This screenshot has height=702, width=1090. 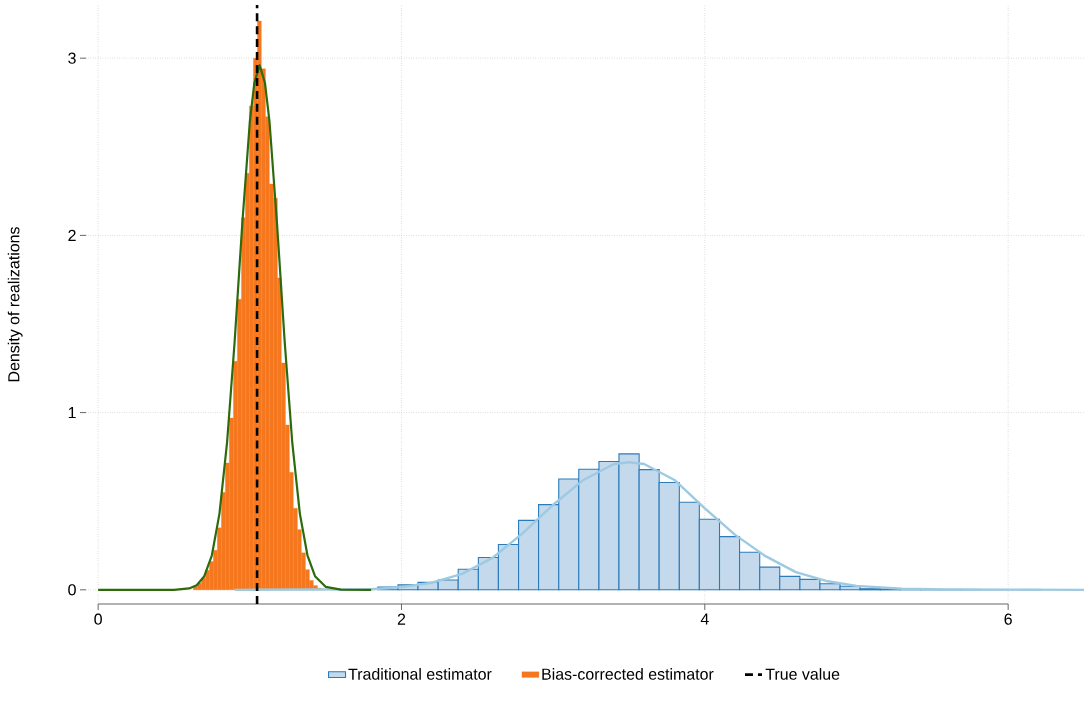 What do you see at coordinates (704, 619) in the screenshot?
I see `x-tick-label: 4` at bounding box center [704, 619].